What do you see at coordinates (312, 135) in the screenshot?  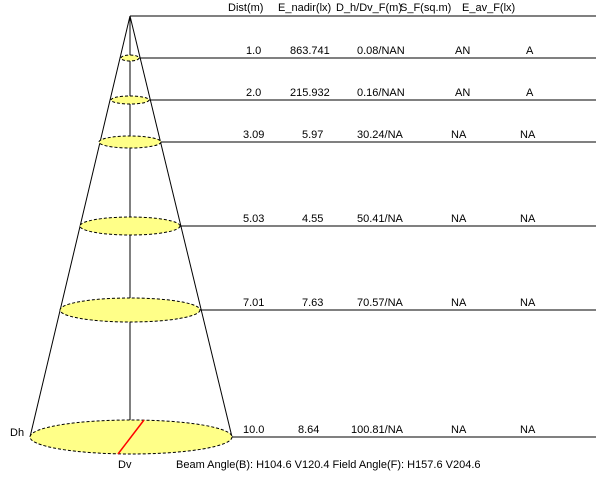 I see `row-3-e-nadir: 5.97` at bounding box center [312, 135].